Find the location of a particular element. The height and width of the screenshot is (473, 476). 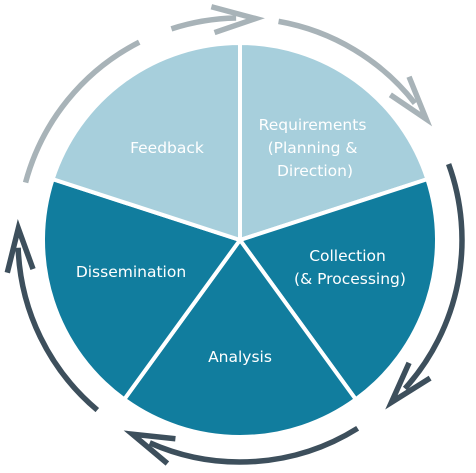

cycle-arrow-right-upper-arrow is located at coordinates (355, 72).